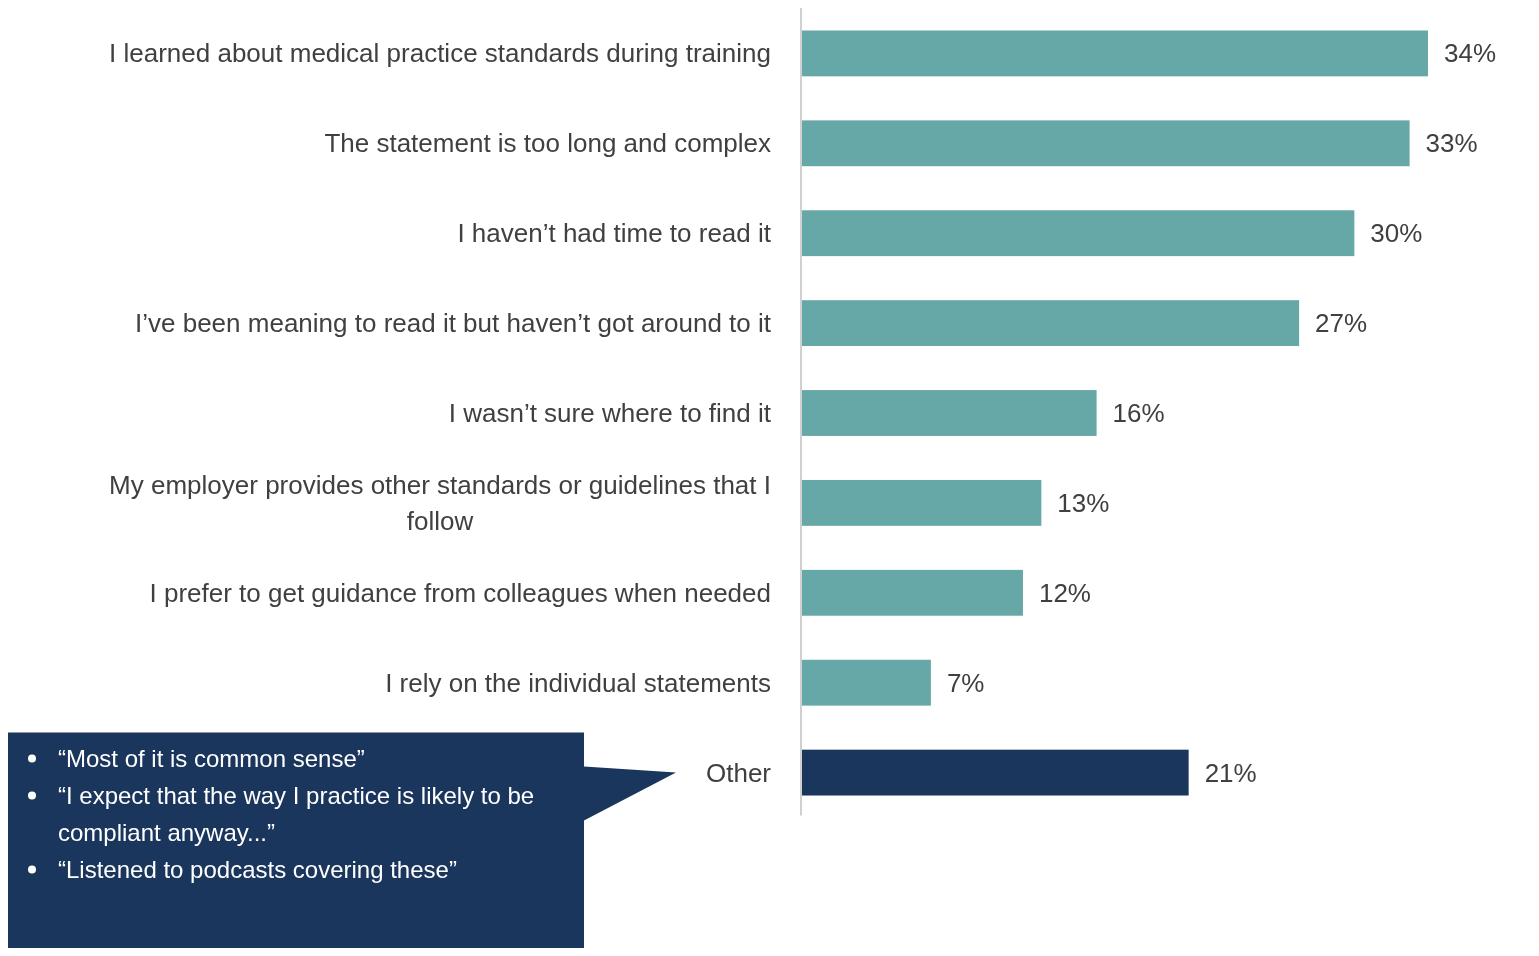  What do you see at coordinates (1396, 233) in the screenshot?
I see `data-label: 30%` at bounding box center [1396, 233].